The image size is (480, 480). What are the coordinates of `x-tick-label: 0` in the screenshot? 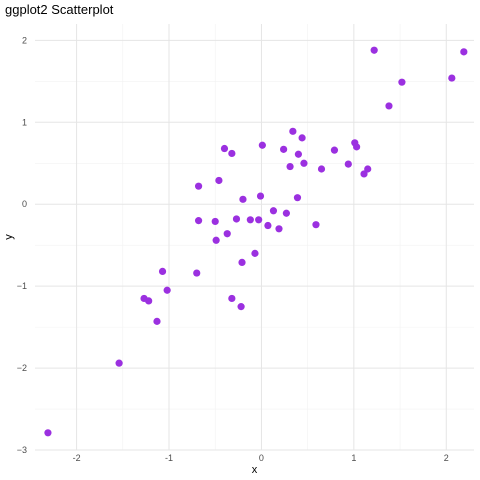 It's located at (261, 458).